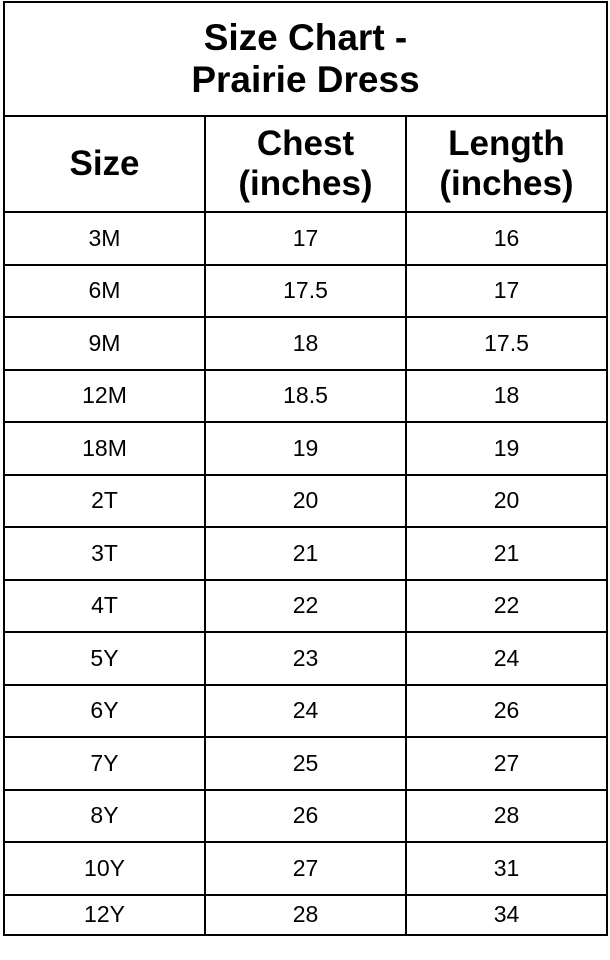 This screenshot has width=610, height=960. I want to click on cell-size: 6Y, so click(104, 710).